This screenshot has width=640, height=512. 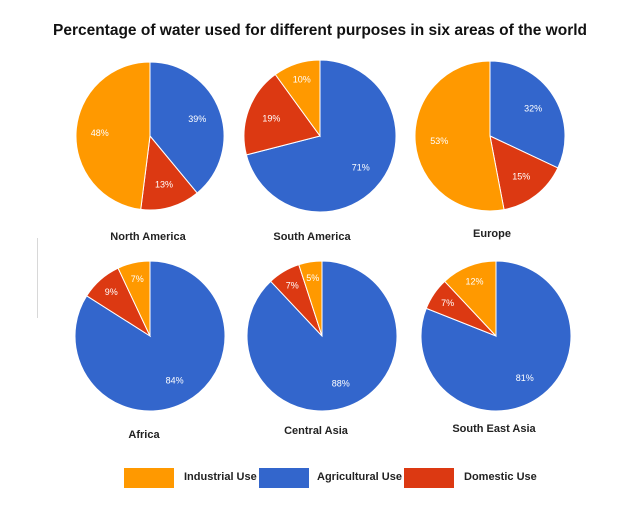 What do you see at coordinates (359, 477) in the screenshot?
I see `legend-label-agricultural: Agricultural Use` at bounding box center [359, 477].